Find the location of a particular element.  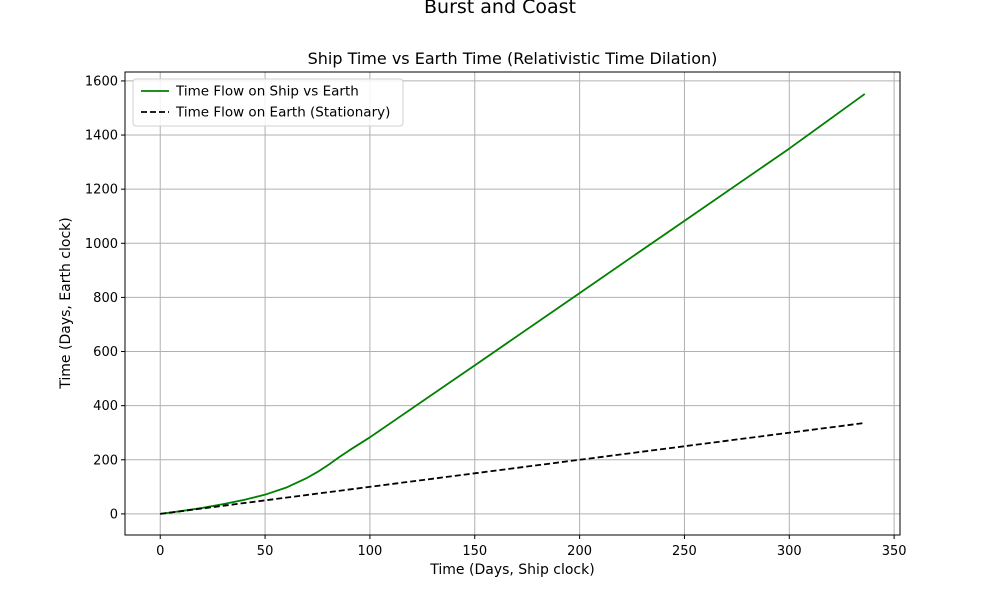

y-tick-label: 200 is located at coordinates (105, 460).